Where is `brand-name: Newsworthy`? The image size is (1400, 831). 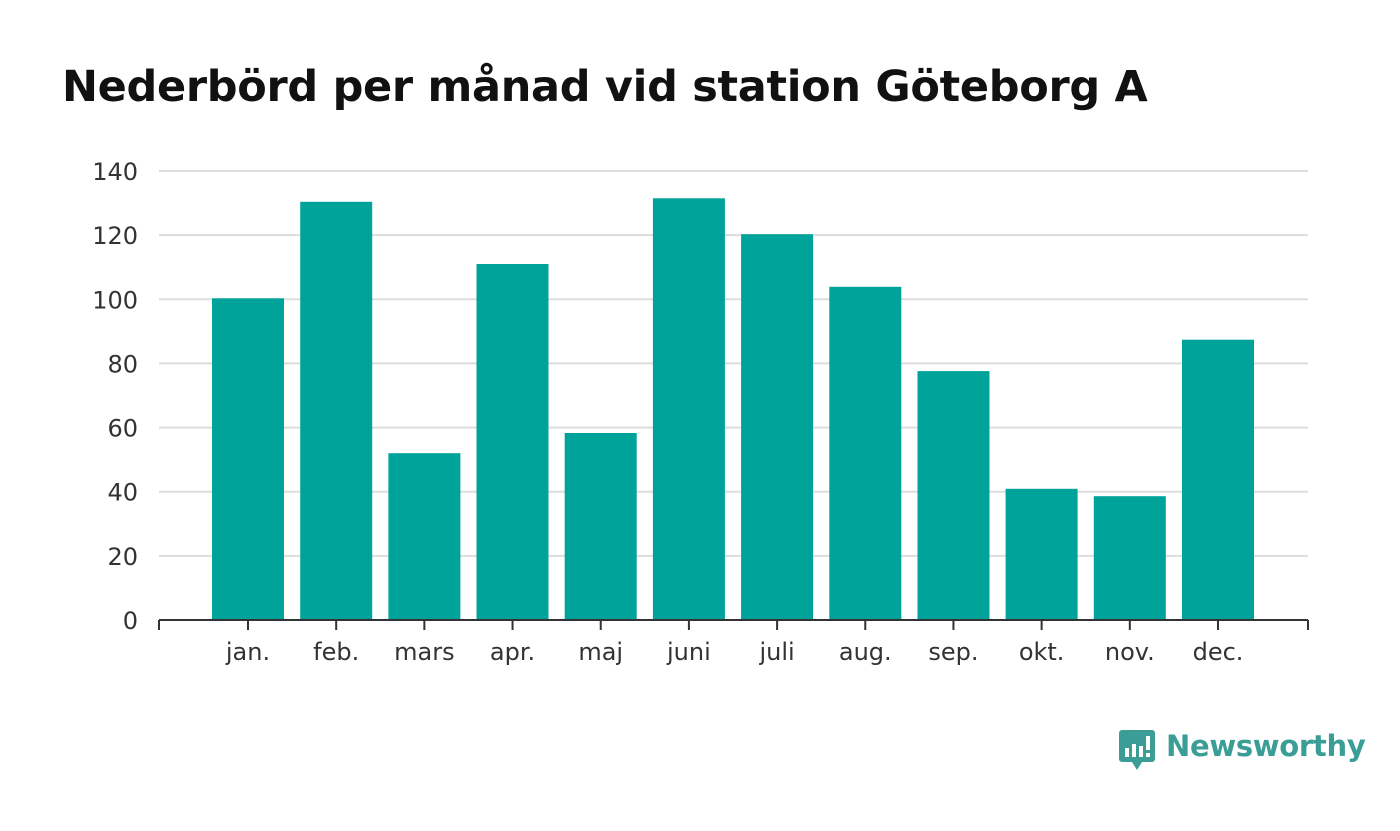
brand-name: Newsworthy is located at coordinates (1266, 746).